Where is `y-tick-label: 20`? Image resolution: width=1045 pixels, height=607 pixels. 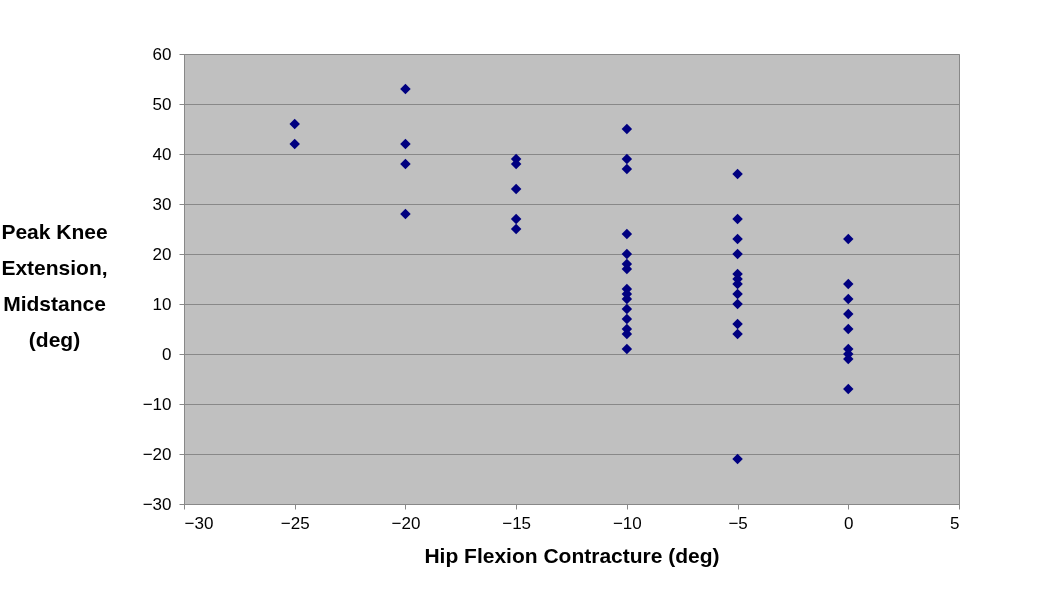 y-tick-label: 20 is located at coordinates (162, 254).